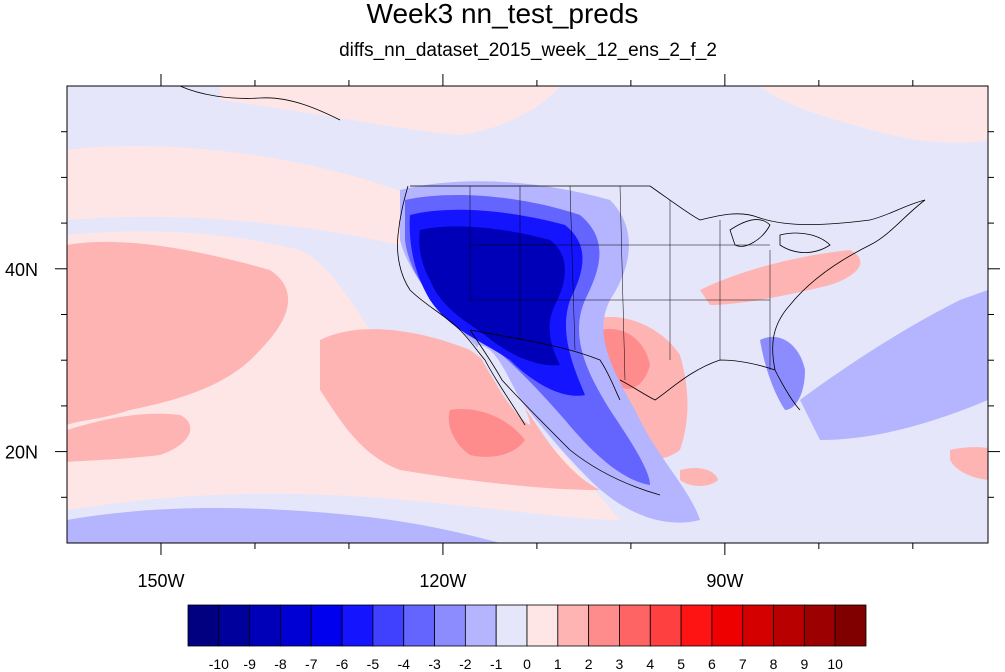 This screenshot has height=672, width=1005. What do you see at coordinates (129, 437) in the screenshot?
I see `hawaii-pink` at bounding box center [129, 437].